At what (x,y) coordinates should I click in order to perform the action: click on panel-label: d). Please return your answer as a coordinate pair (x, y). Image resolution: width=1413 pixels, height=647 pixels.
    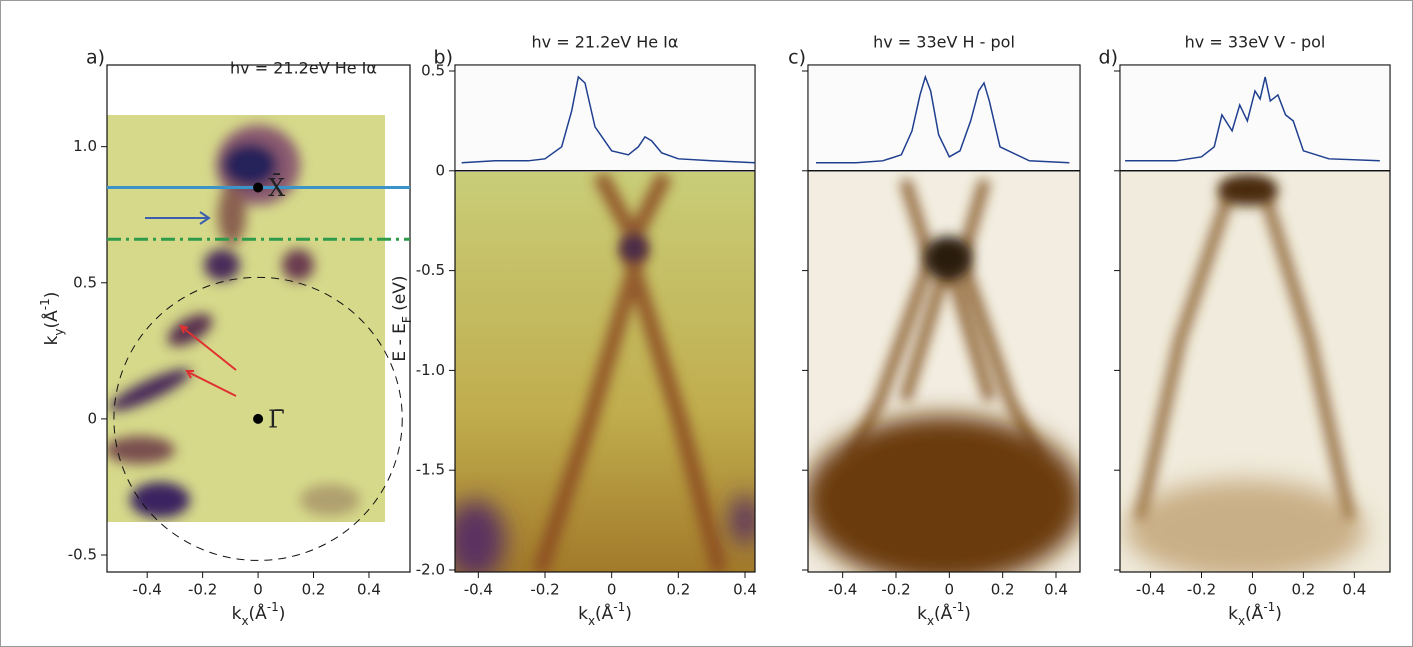
    Looking at the image, I should click on (1108, 58).